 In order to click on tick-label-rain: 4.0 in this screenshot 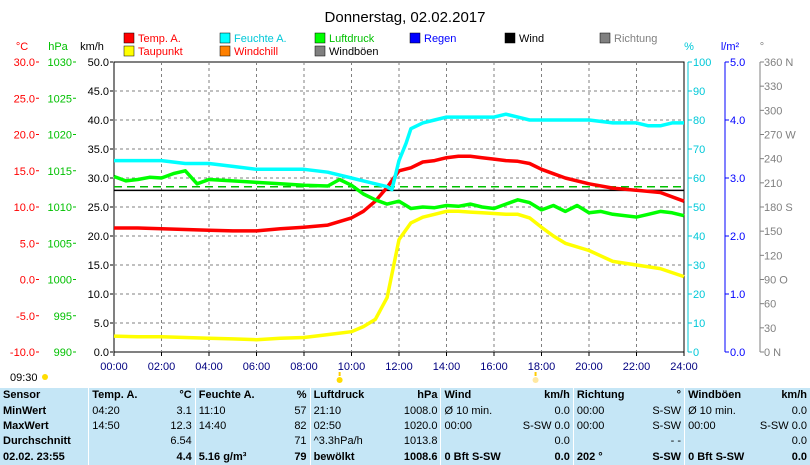, I will do `click(737, 121)`.